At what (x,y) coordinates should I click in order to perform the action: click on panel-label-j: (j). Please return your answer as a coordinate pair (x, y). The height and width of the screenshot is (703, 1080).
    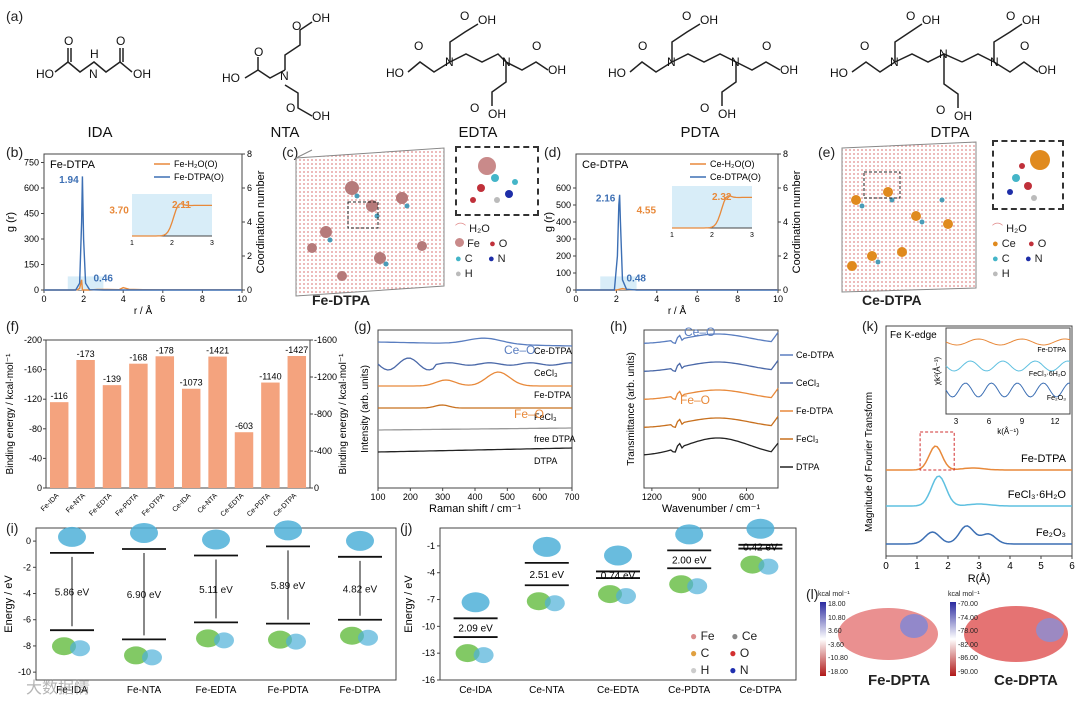
    Looking at the image, I should click on (406, 528).